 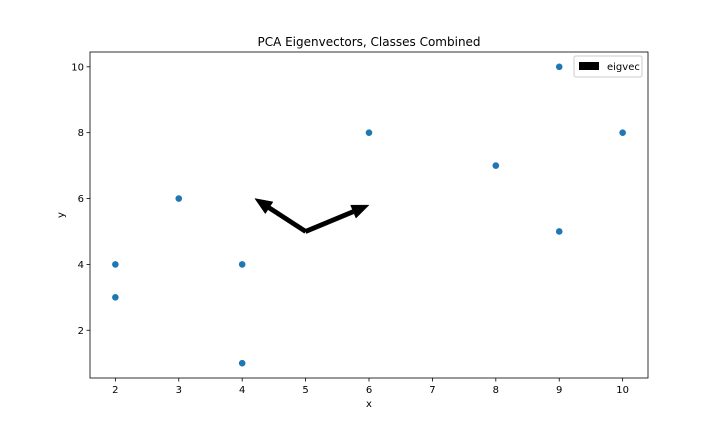 What do you see at coordinates (305, 390) in the screenshot?
I see `x-tick-label: 5` at bounding box center [305, 390].